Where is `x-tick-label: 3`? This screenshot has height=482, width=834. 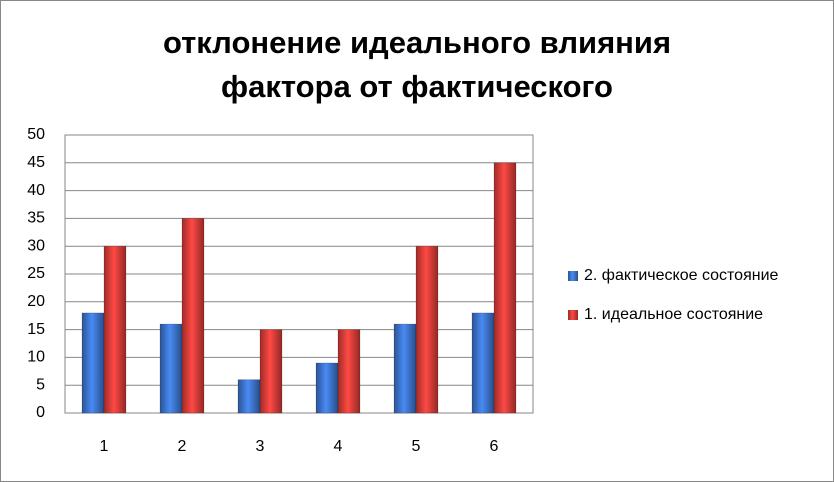
x-tick-label: 3 is located at coordinates (260, 446).